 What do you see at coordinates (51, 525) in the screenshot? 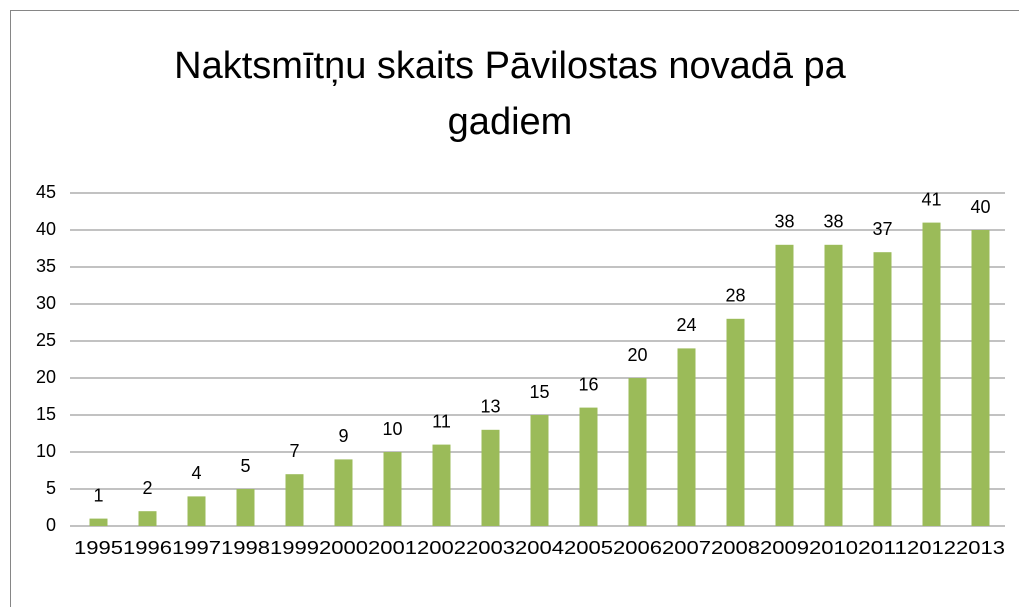
I see `y-tick-label: 0` at bounding box center [51, 525].